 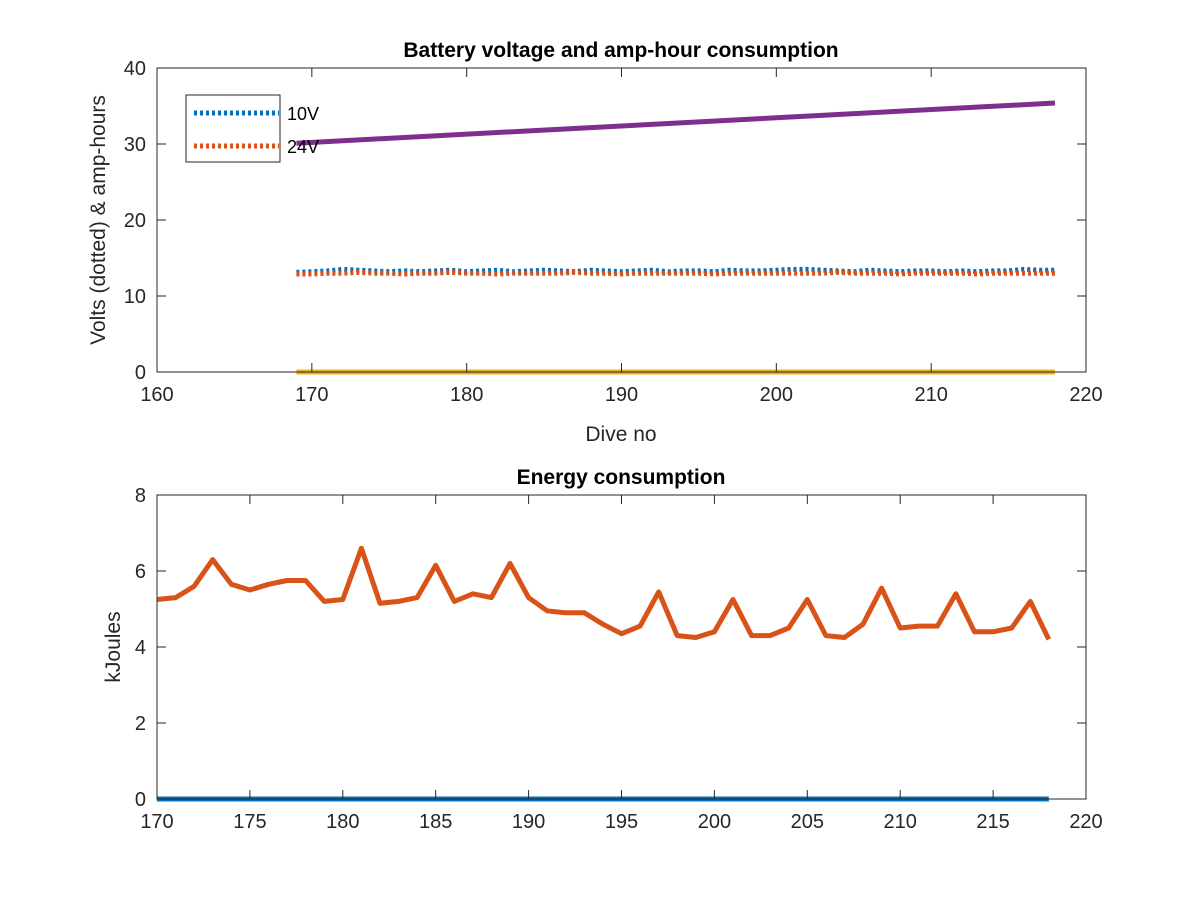 I want to click on energy-x-tick-label: 170, so click(x=156, y=822).